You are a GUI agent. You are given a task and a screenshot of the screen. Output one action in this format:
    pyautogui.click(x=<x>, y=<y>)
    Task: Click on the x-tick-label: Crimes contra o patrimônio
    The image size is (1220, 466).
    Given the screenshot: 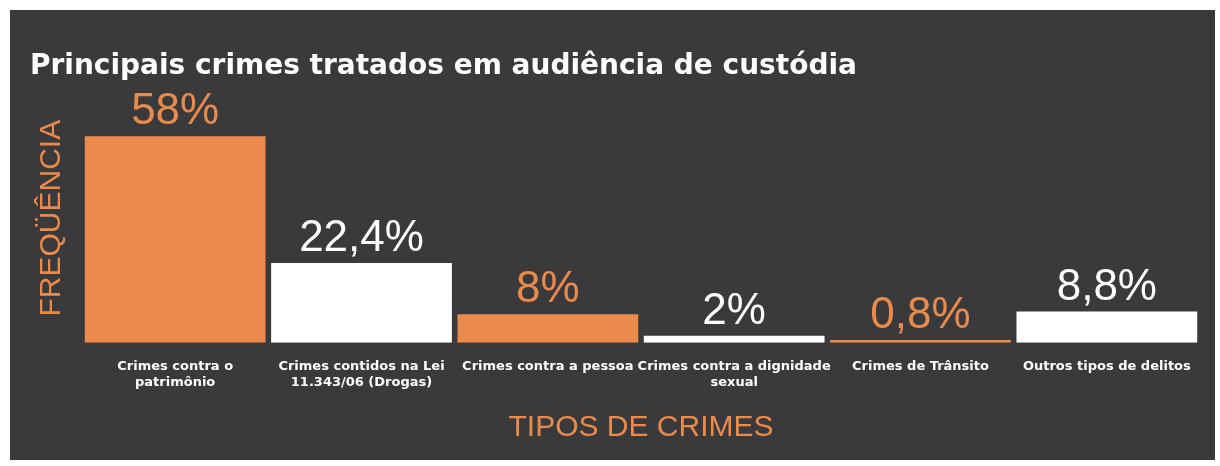 What is the action you would take?
    pyautogui.click(x=175, y=373)
    